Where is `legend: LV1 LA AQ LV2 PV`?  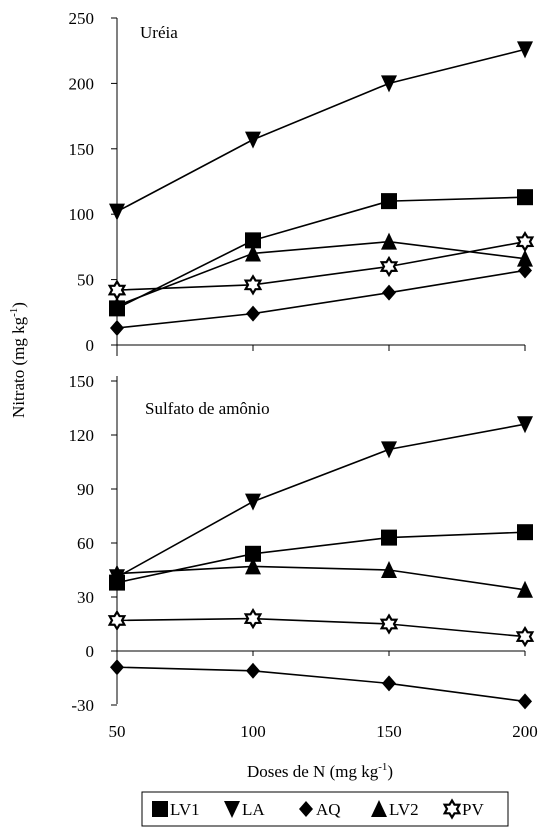 legend: LV1 LA AQ LV2 PV is located at coordinates (325, 809).